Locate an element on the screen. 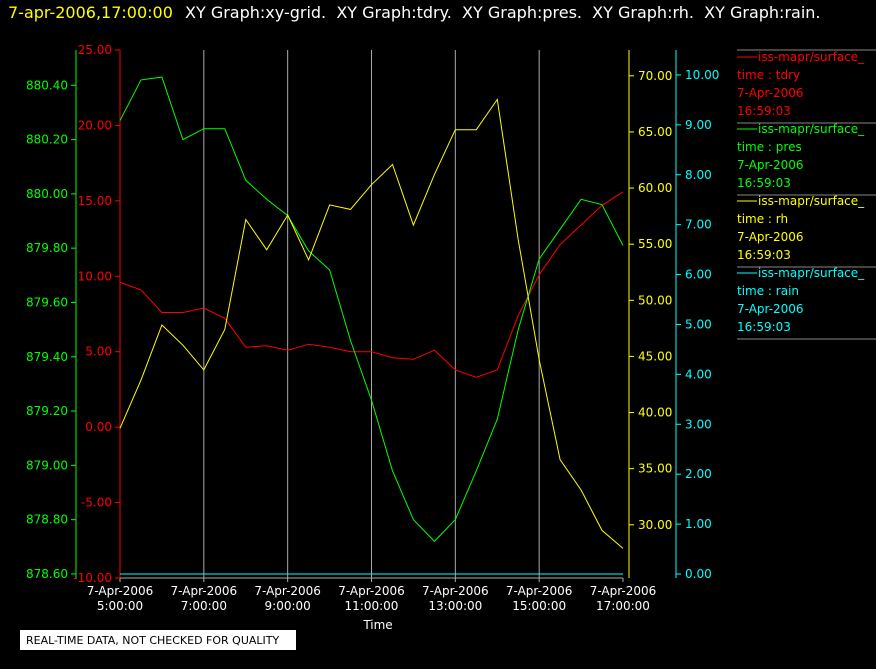  footer-box is located at coordinates (158, 640).